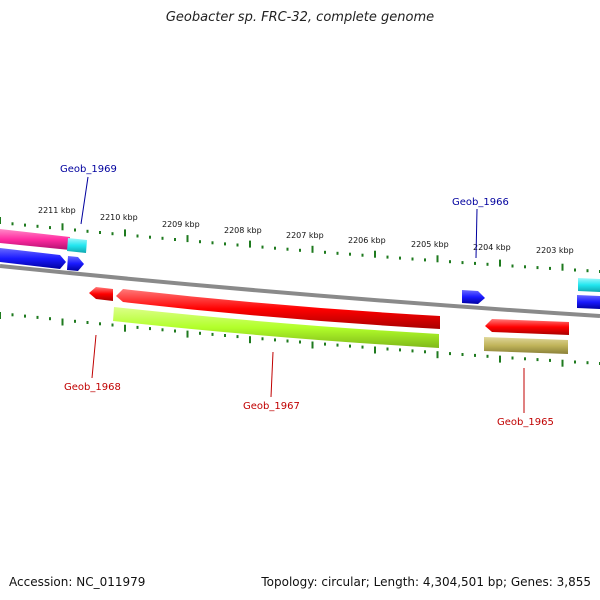  I want to click on tick-label-2206: 2206 kbp, so click(367, 240).